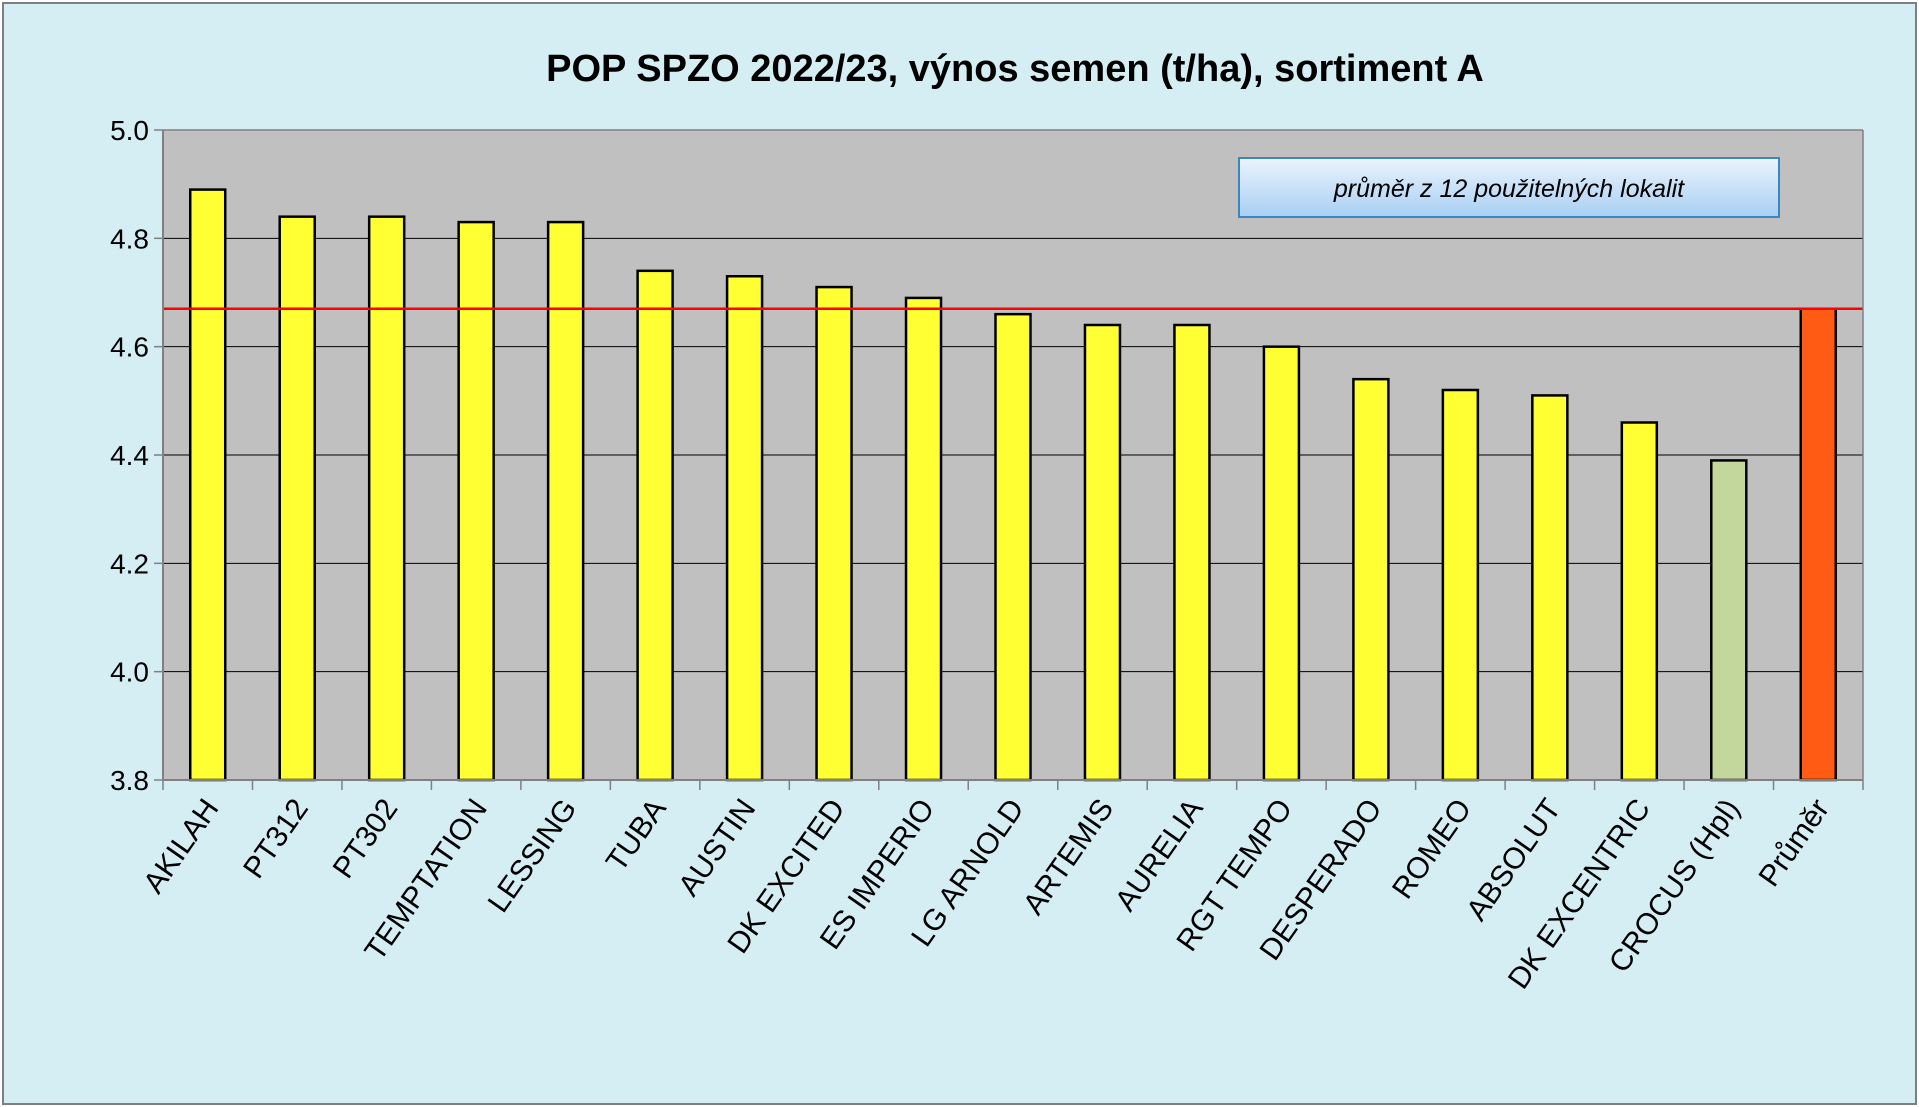  Describe the element at coordinates (1432, 849) in the screenshot. I see `category-label-14: ROMEO` at that location.